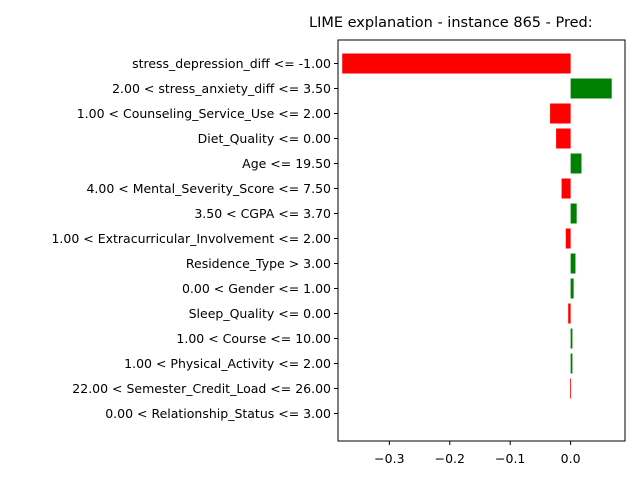  Describe the element at coordinates (286, 163) in the screenshot. I see `y-tick-label: Age <= 19.50` at that location.